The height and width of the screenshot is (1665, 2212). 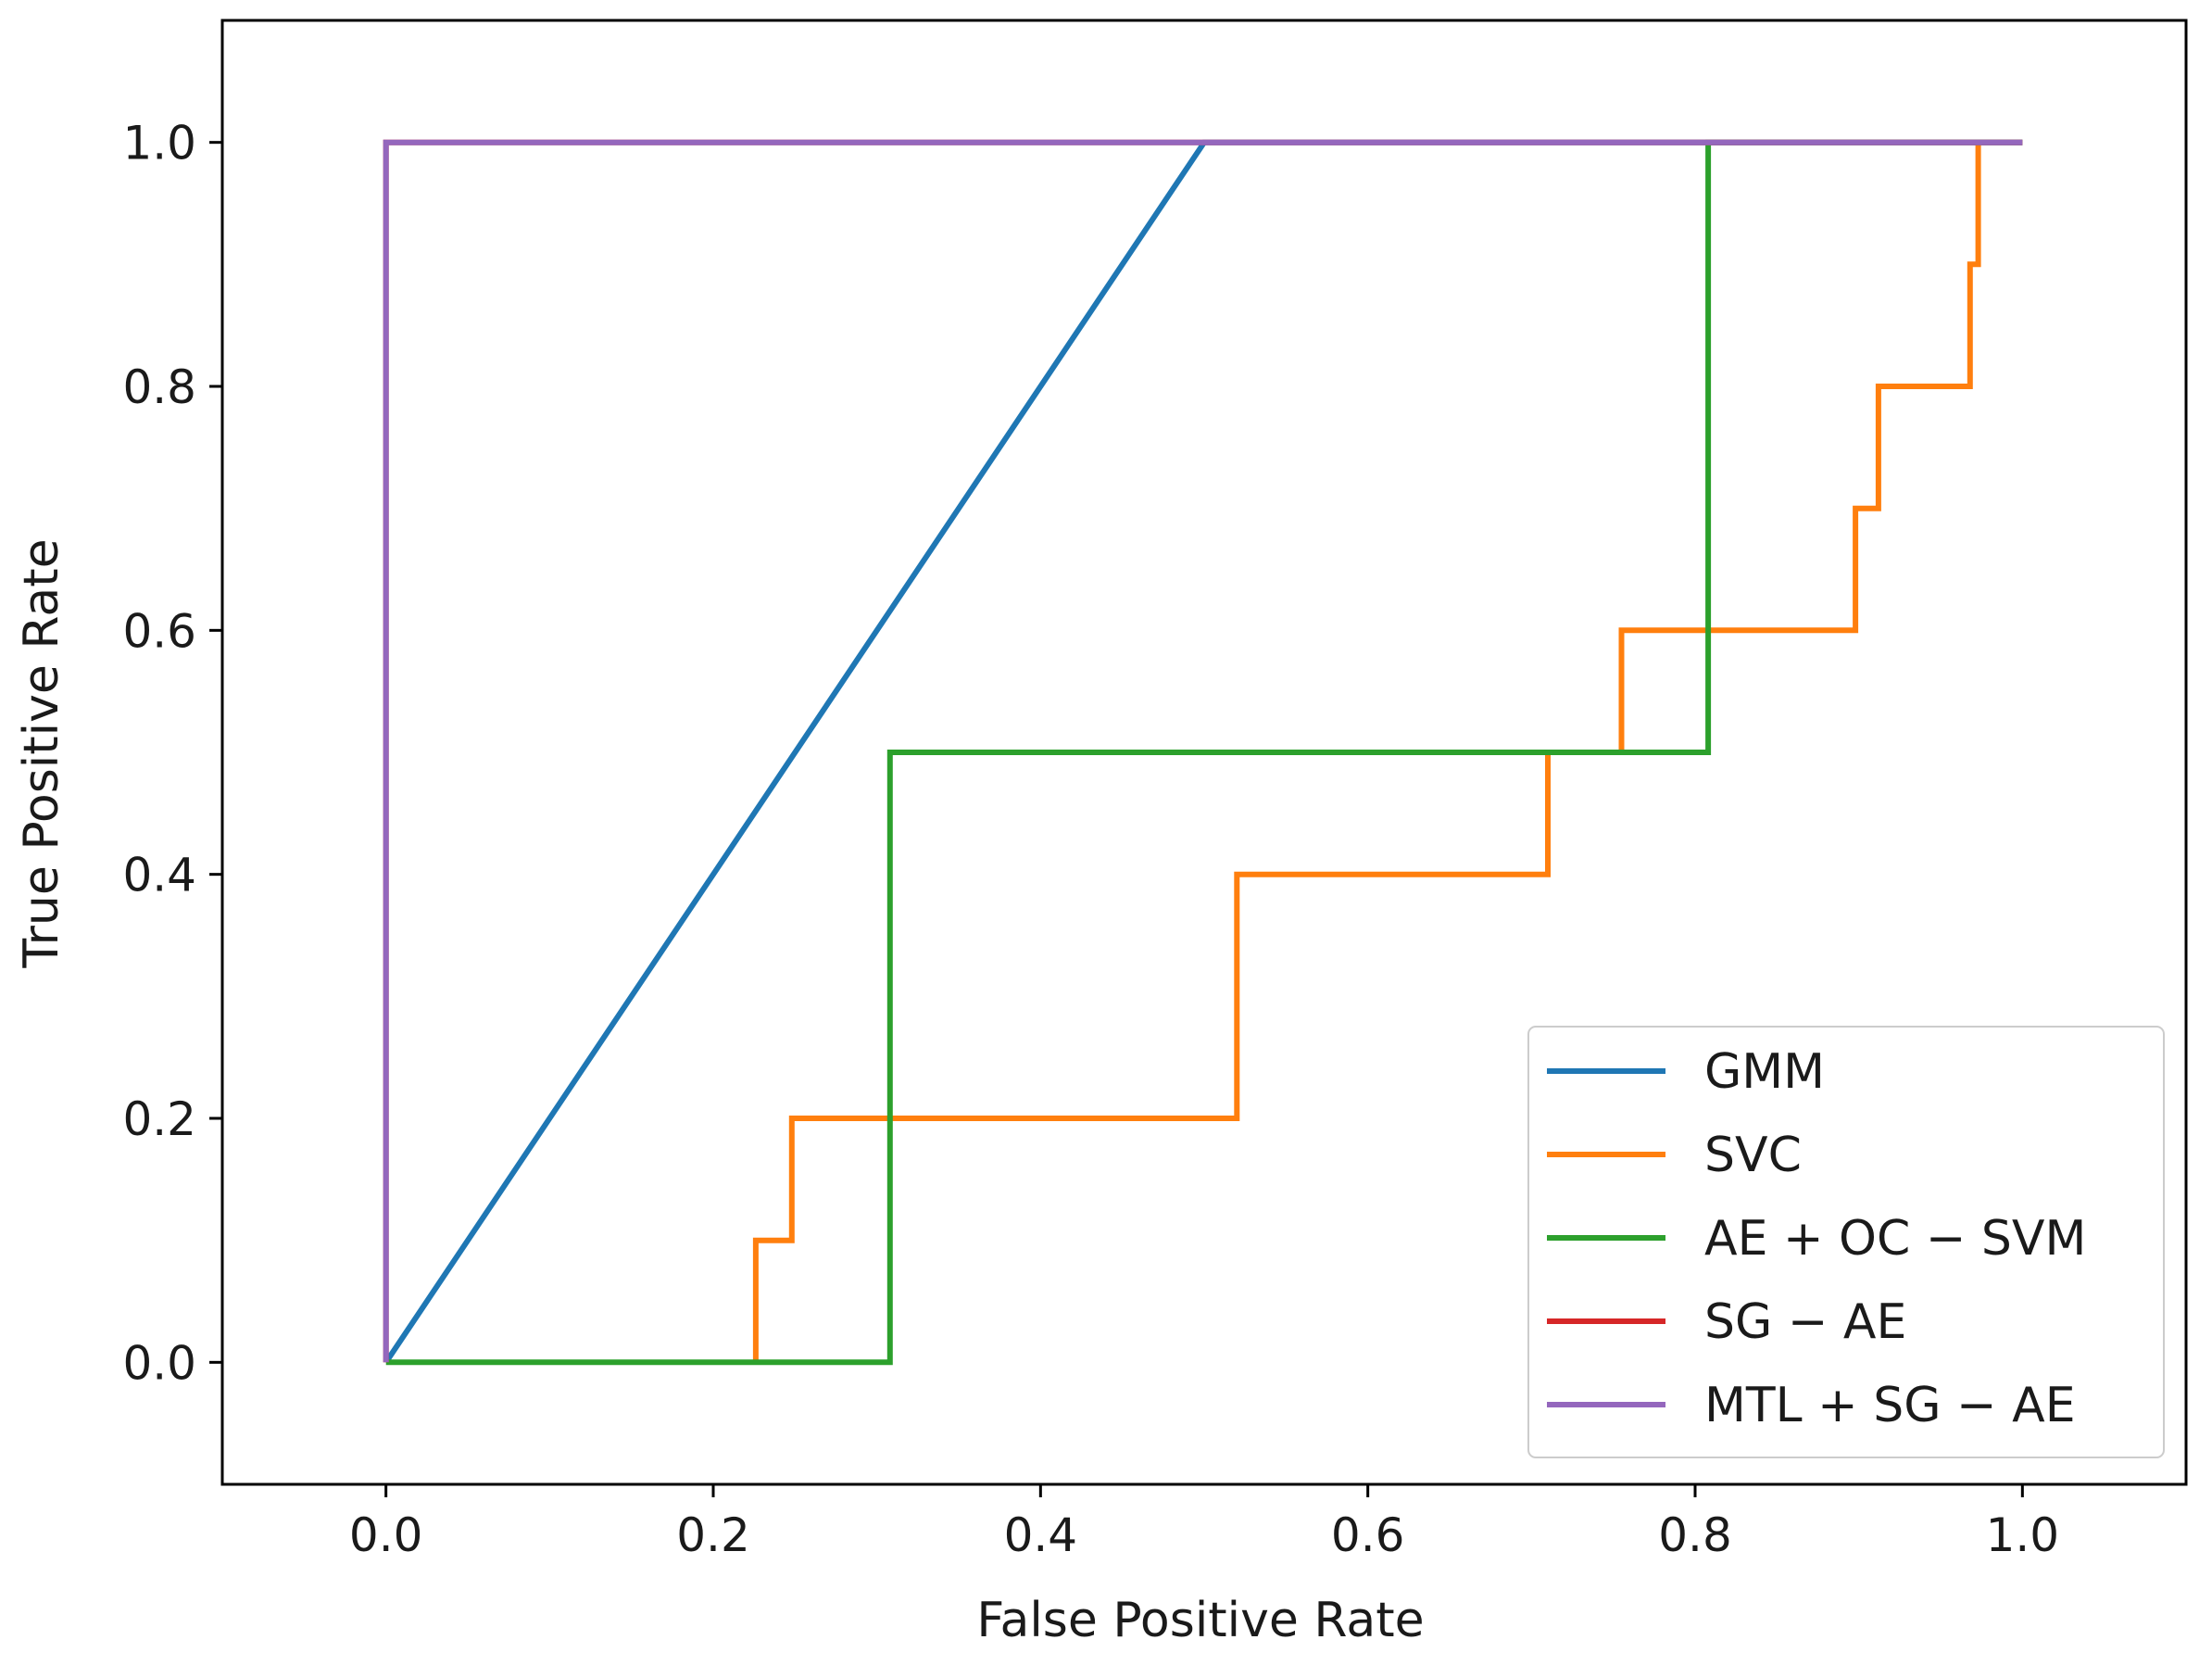 What do you see at coordinates (1695, 1535) in the screenshot?
I see `x-tick-label: 0.8` at bounding box center [1695, 1535].